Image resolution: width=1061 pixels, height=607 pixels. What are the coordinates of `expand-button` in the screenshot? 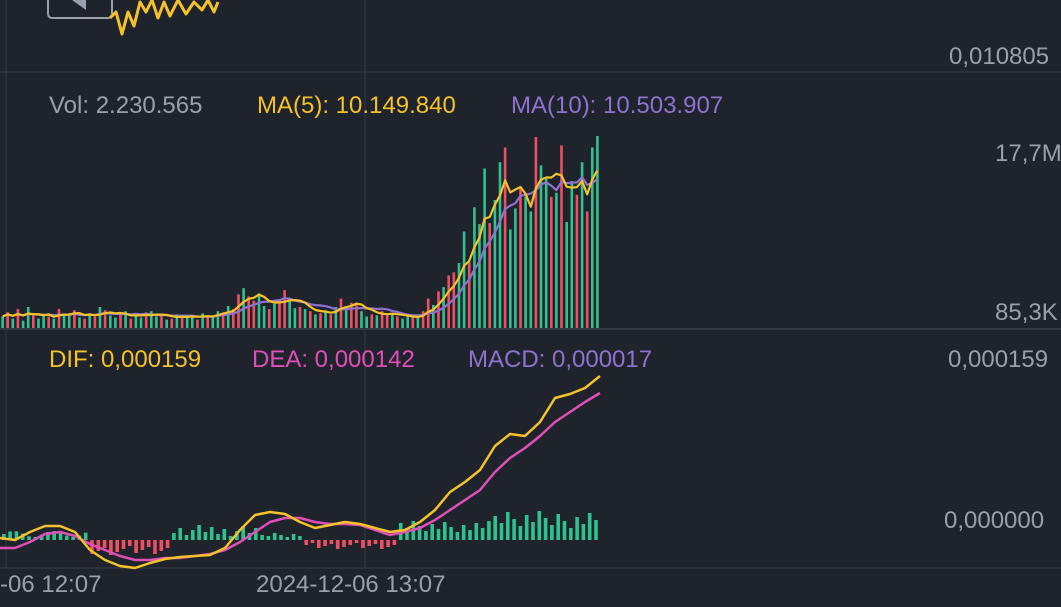 It's located at (80, 9).